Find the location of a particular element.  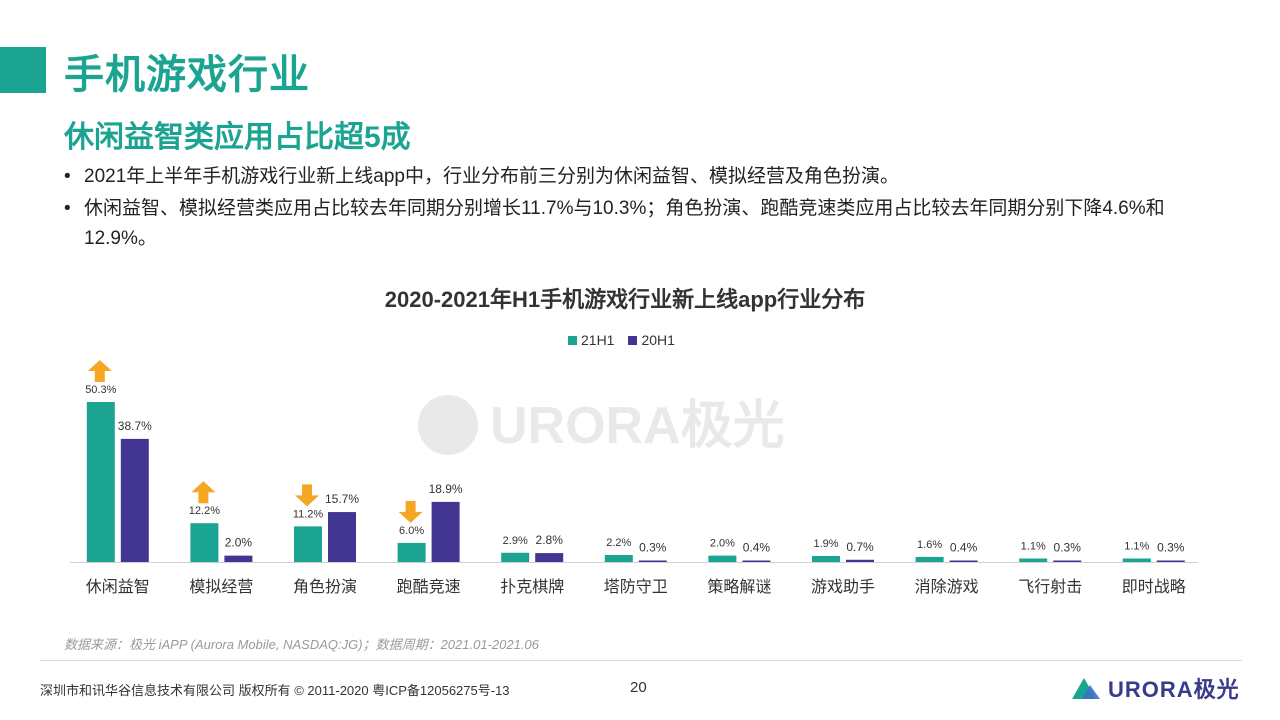

legend-label: 20H1 is located at coordinates (658, 340).